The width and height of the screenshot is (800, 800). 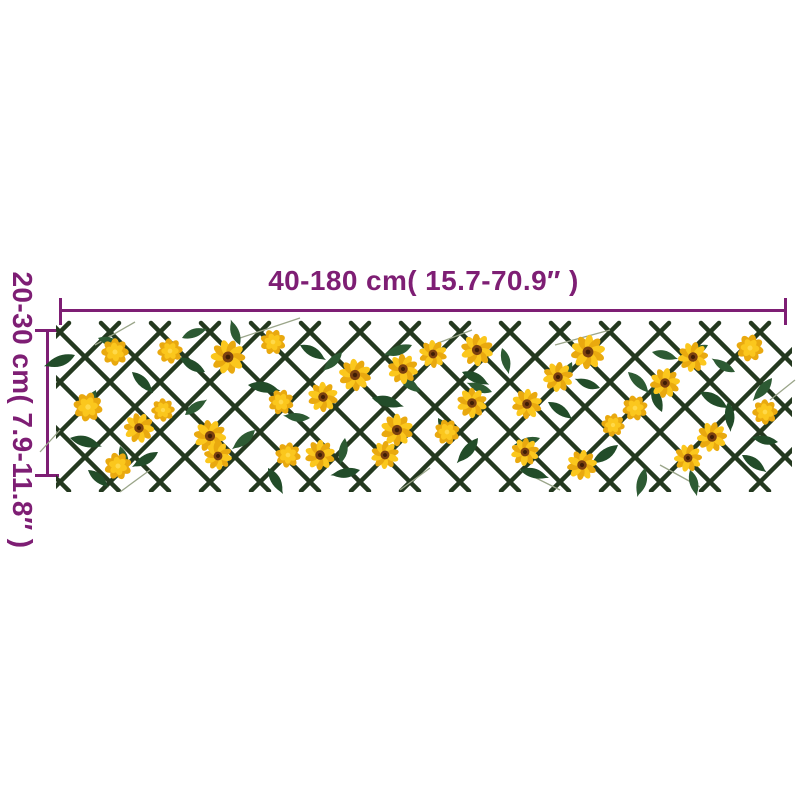 What do you see at coordinates (47, 403) in the screenshot?
I see `height-dimension-line` at bounding box center [47, 403].